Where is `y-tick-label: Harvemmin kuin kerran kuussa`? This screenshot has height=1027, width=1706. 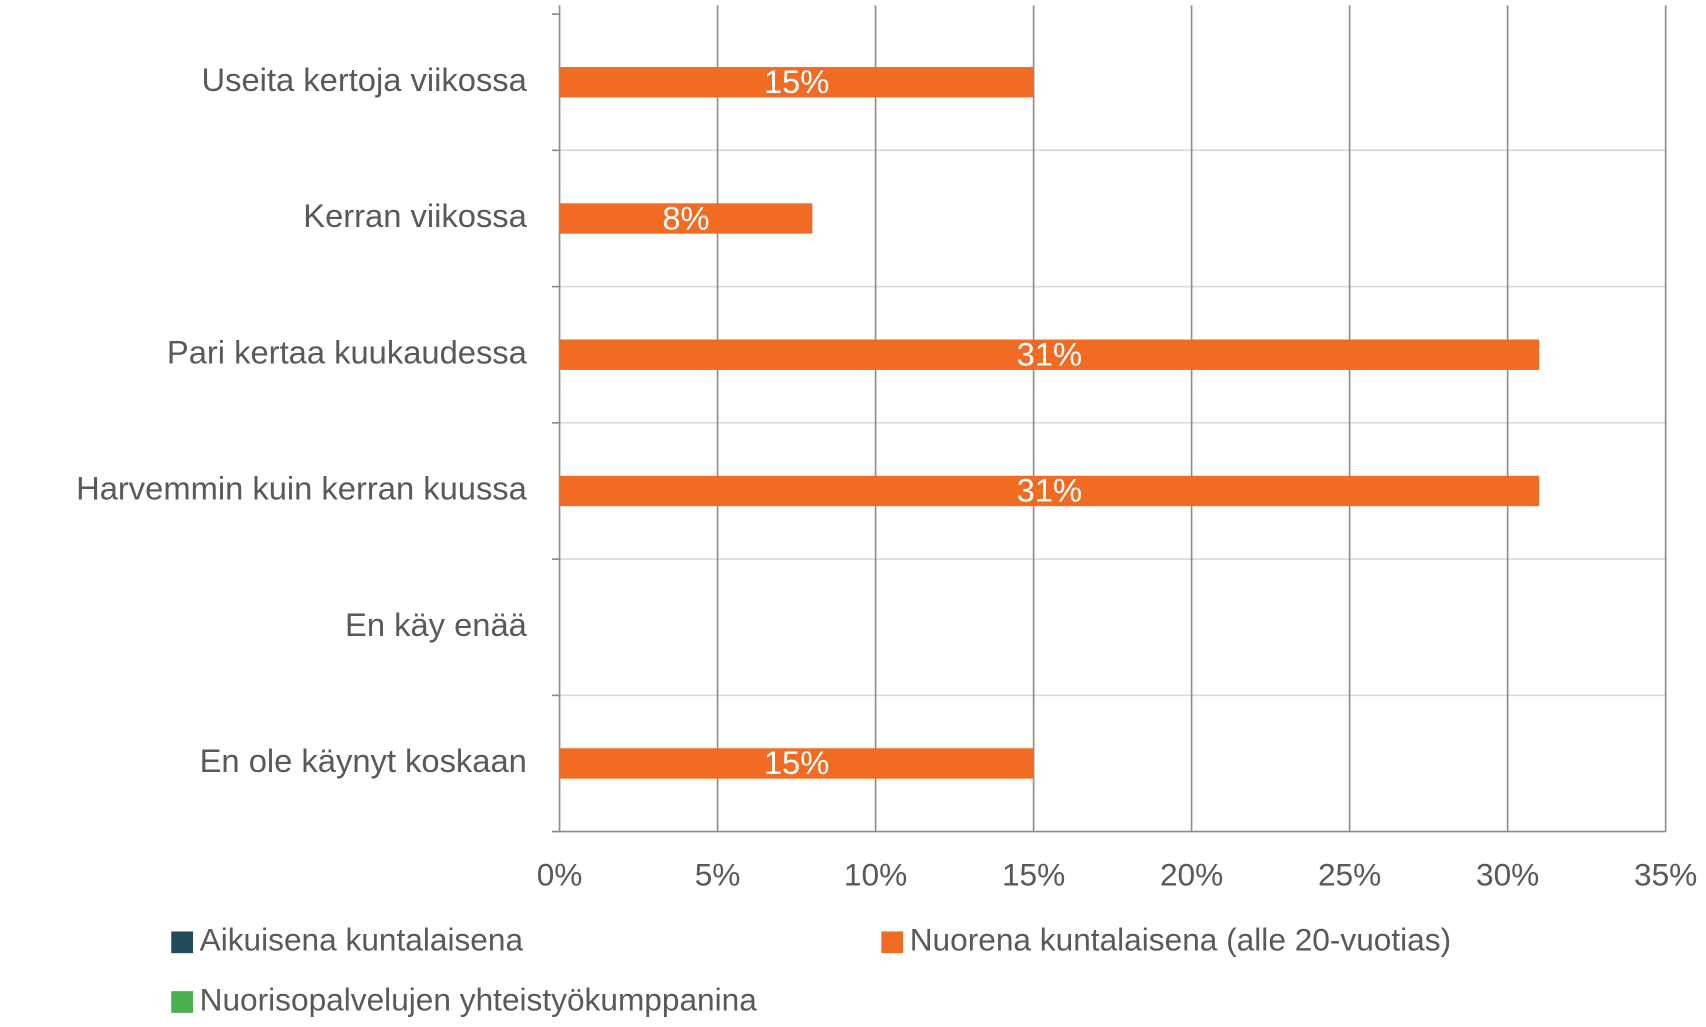 y-tick-label: Harvemmin kuin kerran kuussa is located at coordinates (302, 488).